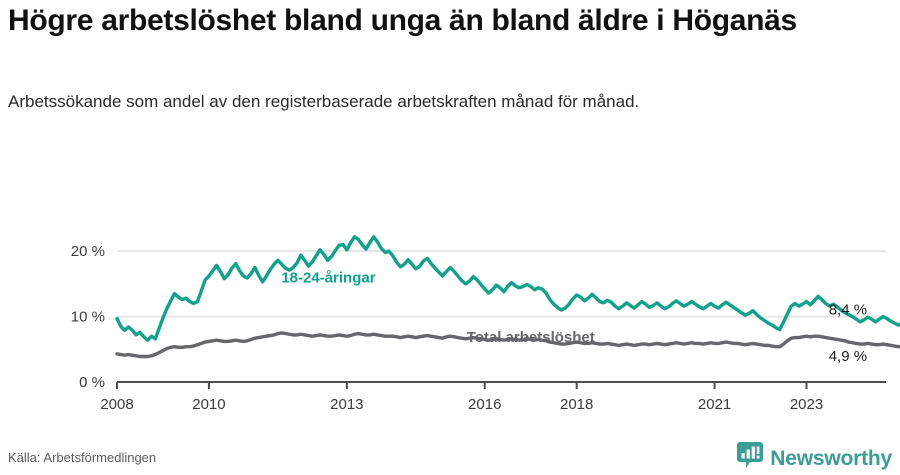 This screenshot has height=475, width=900. What do you see at coordinates (82, 457) in the screenshot?
I see `source-caption: Källa: Arbetsförmedlingen` at bounding box center [82, 457].